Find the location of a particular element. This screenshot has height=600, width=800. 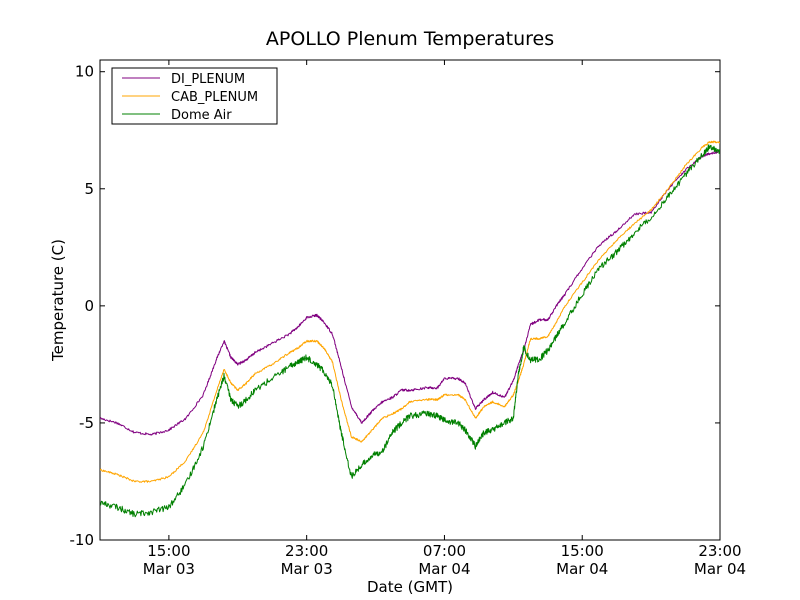

y-tick-label: 10 is located at coordinates (84, 72).